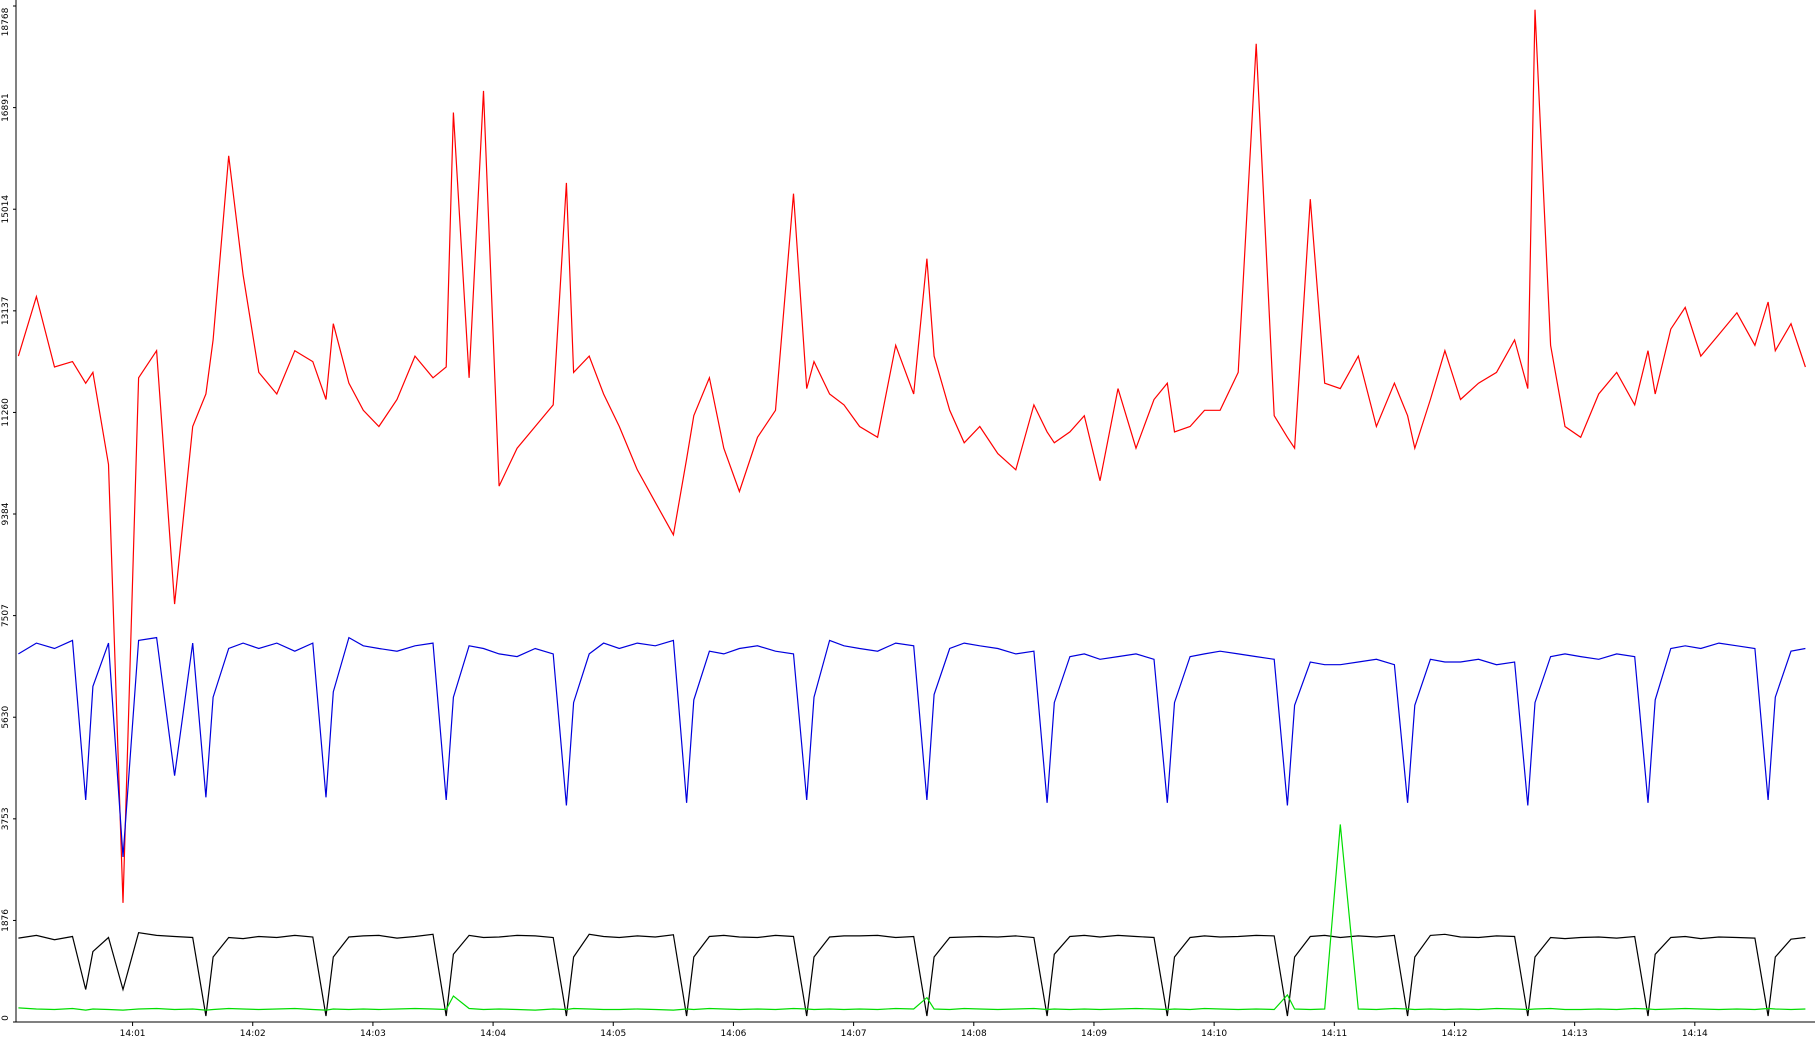 Image resolution: width=1815 pixels, height=1039 pixels. Describe the element at coordinates (6, 818) in the screenshot. I see `y-tick-label: 3753` at that location.